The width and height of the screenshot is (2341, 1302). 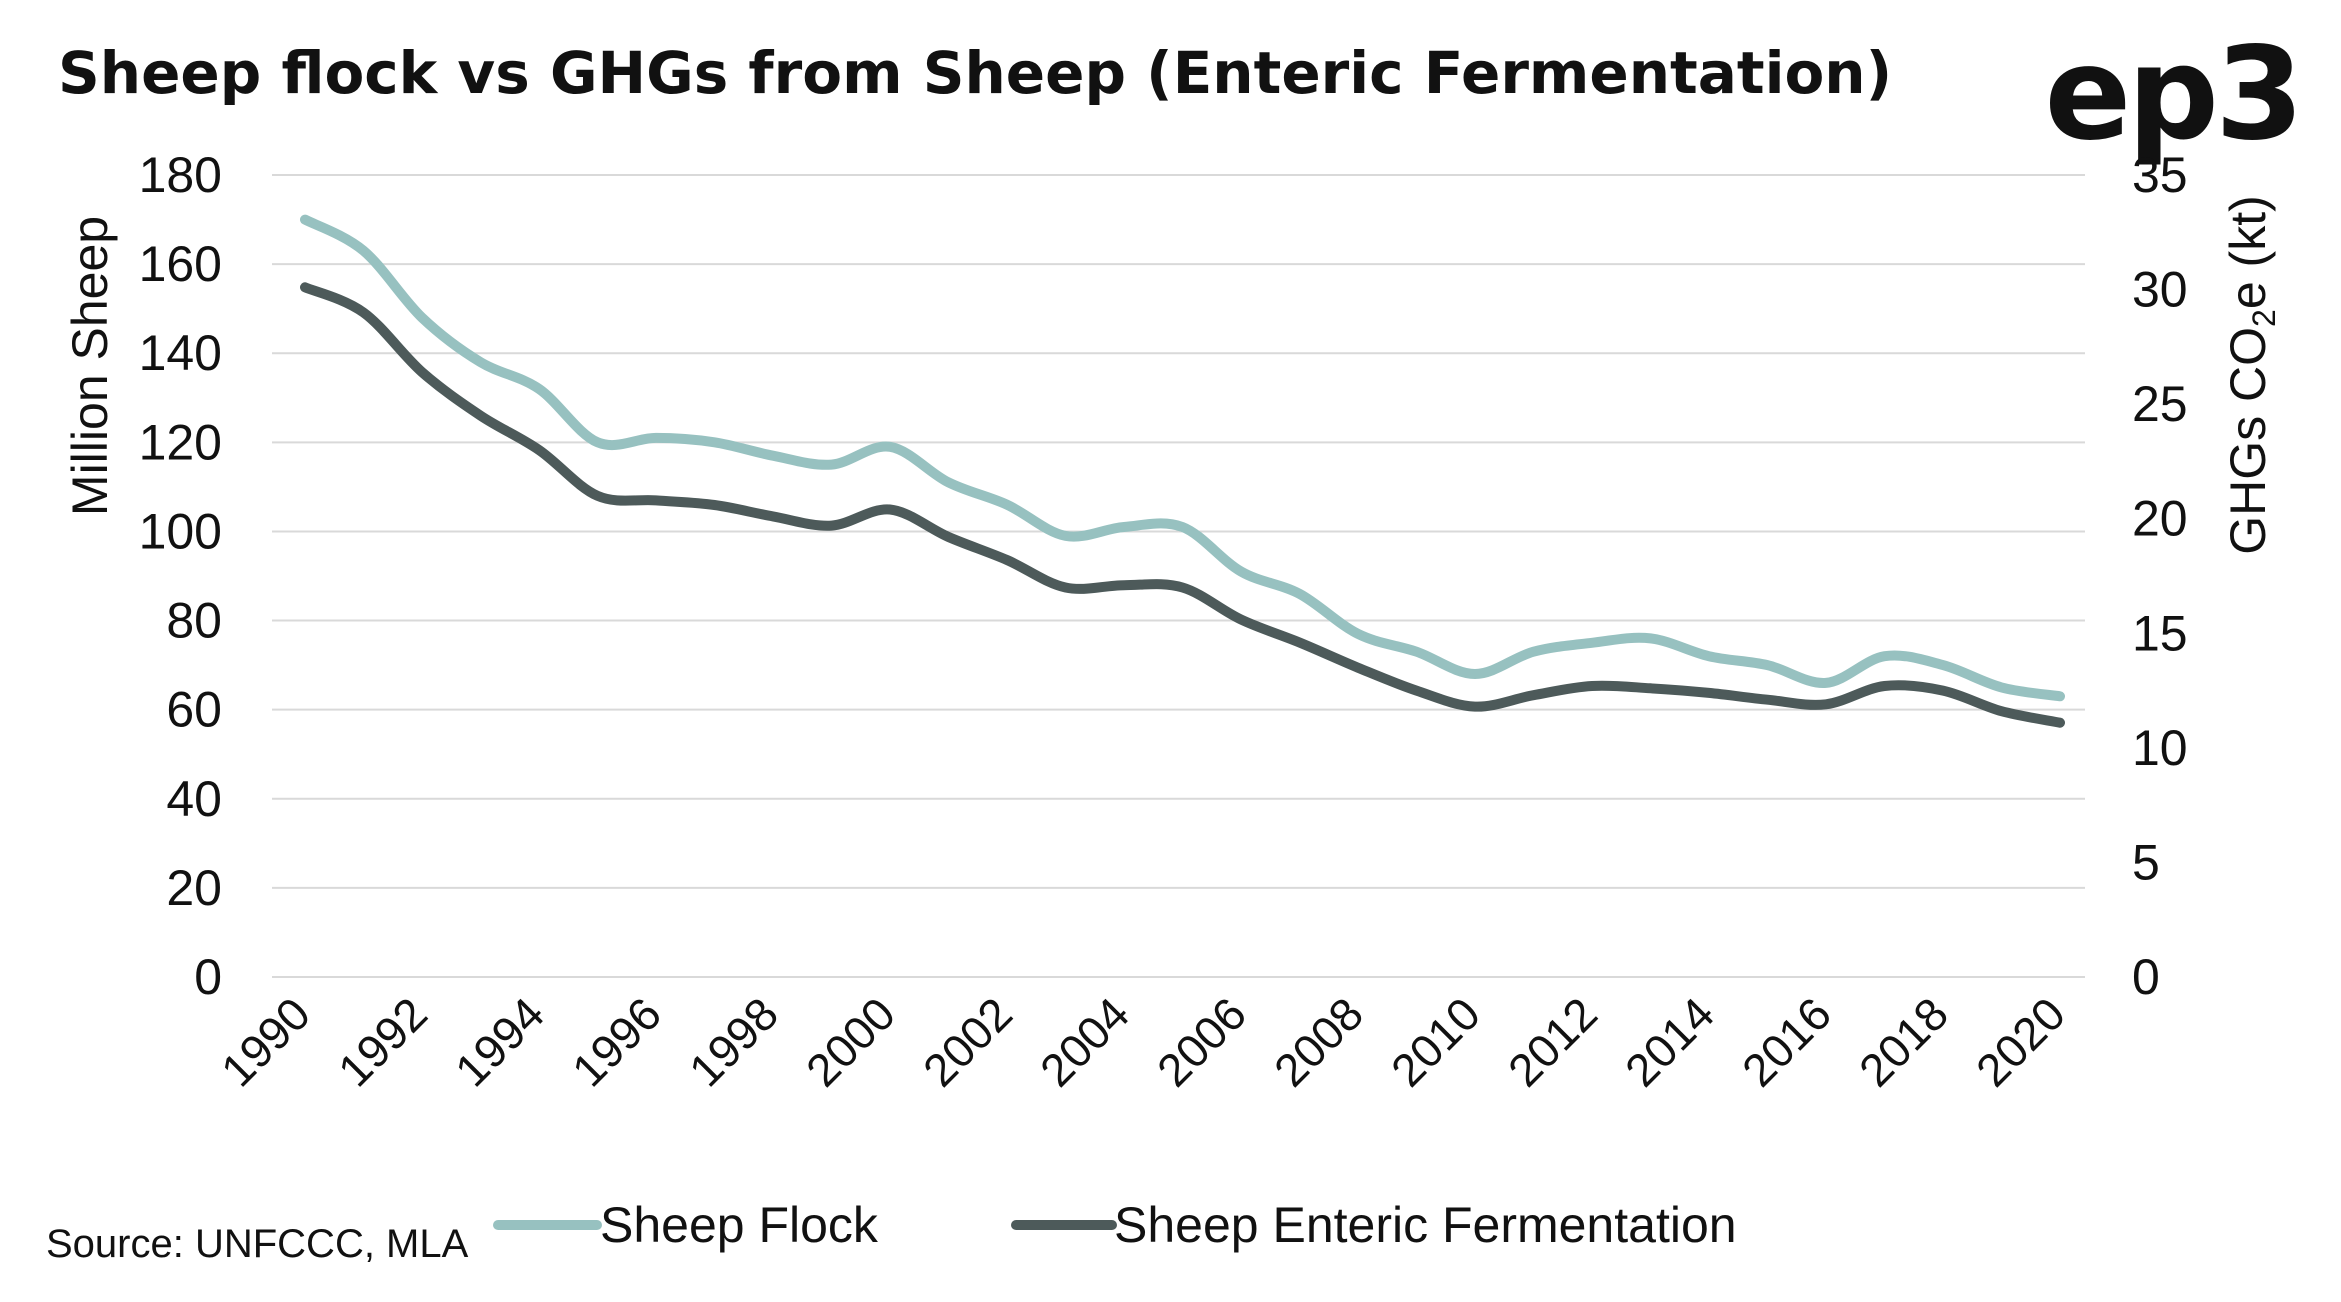 I want to click on right-tick-label: 25, so click(x=2160, y=404).